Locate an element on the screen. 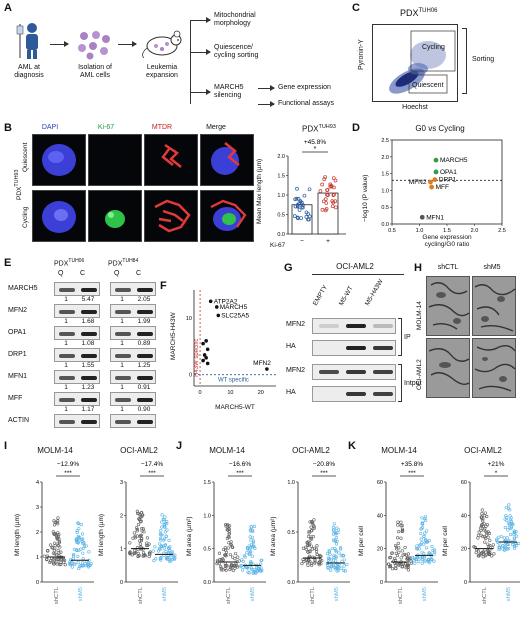 The width and height of the screenshot is (520, 627). e-quant: 0.89 is located at coordinates (144, 343).